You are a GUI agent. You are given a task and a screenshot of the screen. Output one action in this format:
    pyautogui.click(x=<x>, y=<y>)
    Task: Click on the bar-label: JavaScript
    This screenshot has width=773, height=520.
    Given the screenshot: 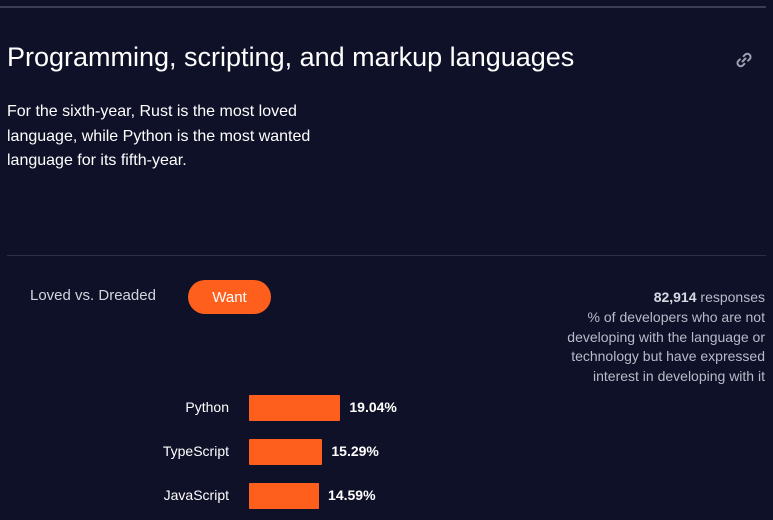 What is the action you would take?
    pyautogui.click(x=196, y=495)
    